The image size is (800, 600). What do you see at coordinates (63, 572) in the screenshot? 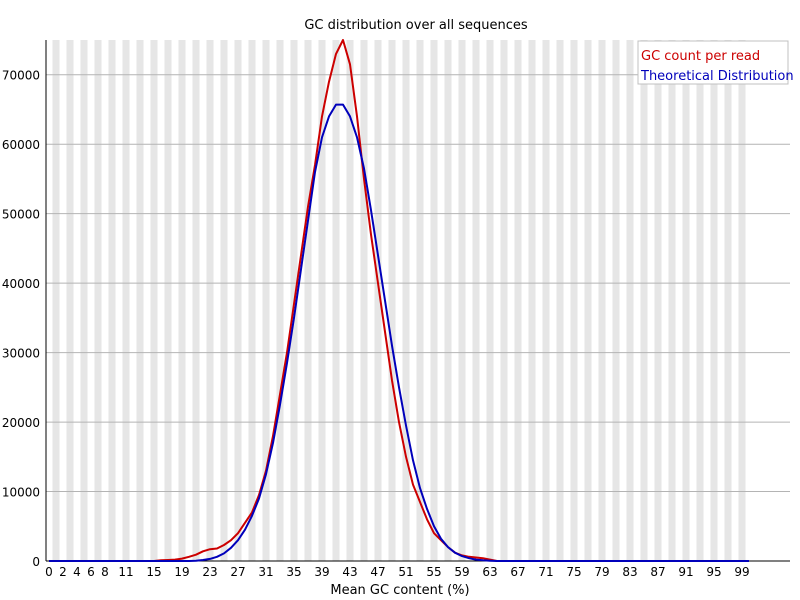
I see `x-tick-label: 2` at bounding box center [63, 572].